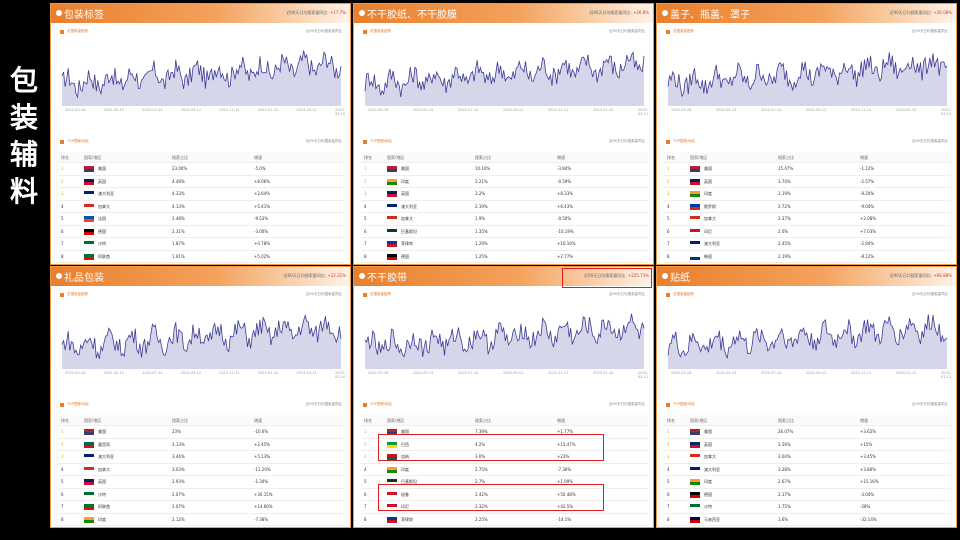 Image resolution: width=960 pixels, height=540 pixels. I want to click on table-row: 4 澳大利亚 2.19% +6.43%, so click(504, 207).